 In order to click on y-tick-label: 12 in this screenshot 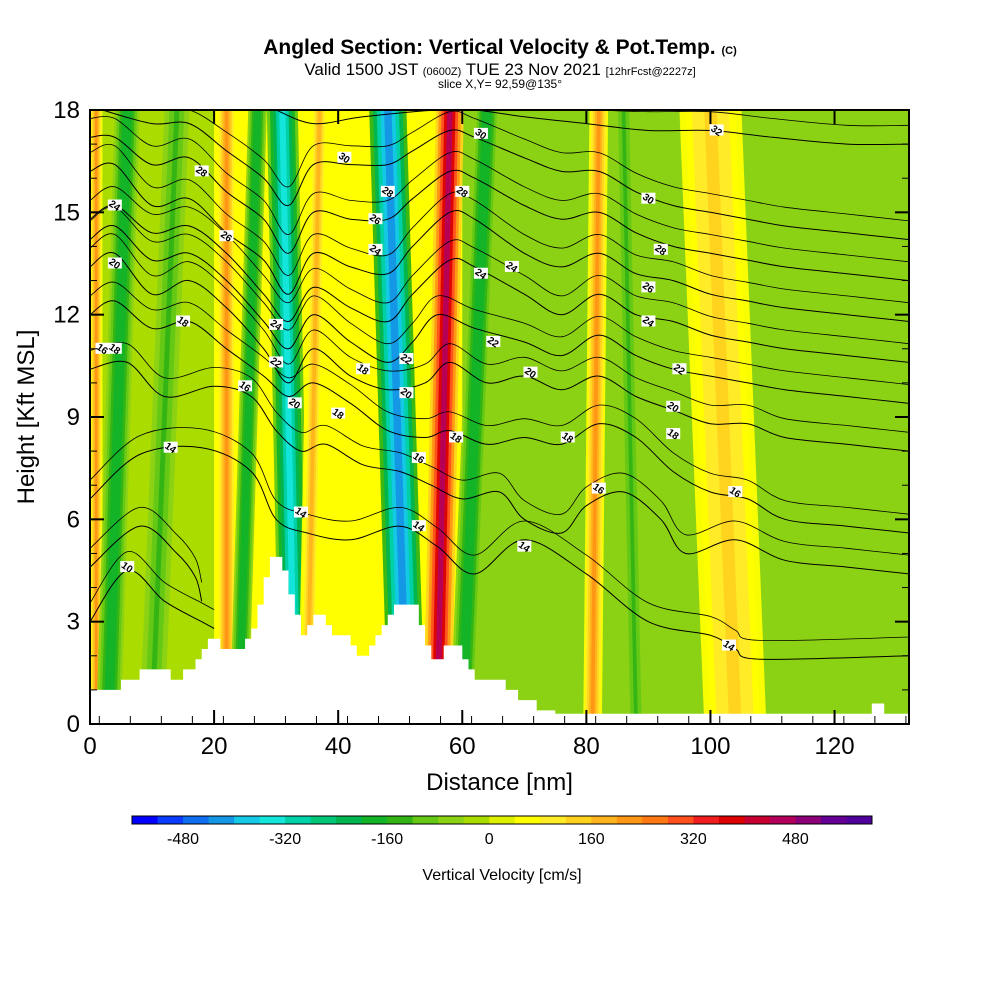, I will do `click(66, 315)`.